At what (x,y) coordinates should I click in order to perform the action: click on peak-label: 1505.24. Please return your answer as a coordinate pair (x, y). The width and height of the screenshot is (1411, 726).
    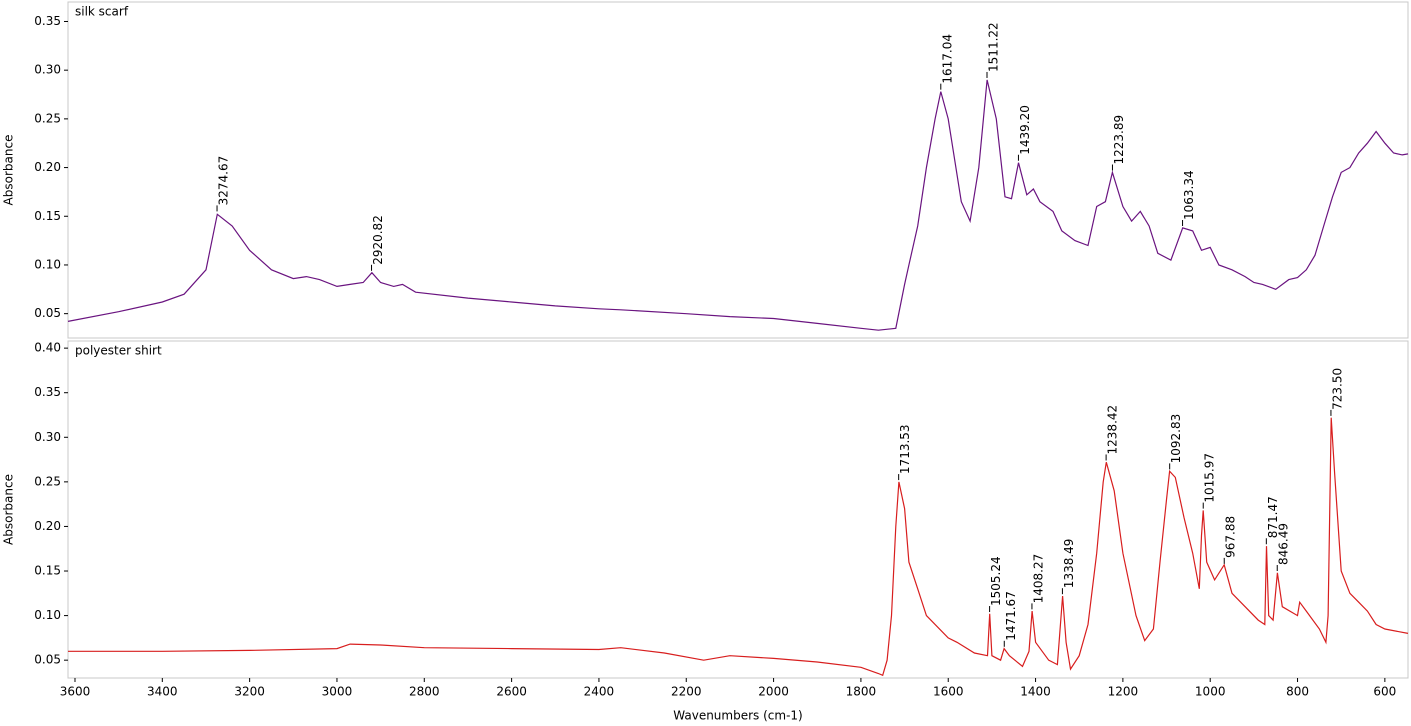
    Looking at the image, I should click on (996, 581).